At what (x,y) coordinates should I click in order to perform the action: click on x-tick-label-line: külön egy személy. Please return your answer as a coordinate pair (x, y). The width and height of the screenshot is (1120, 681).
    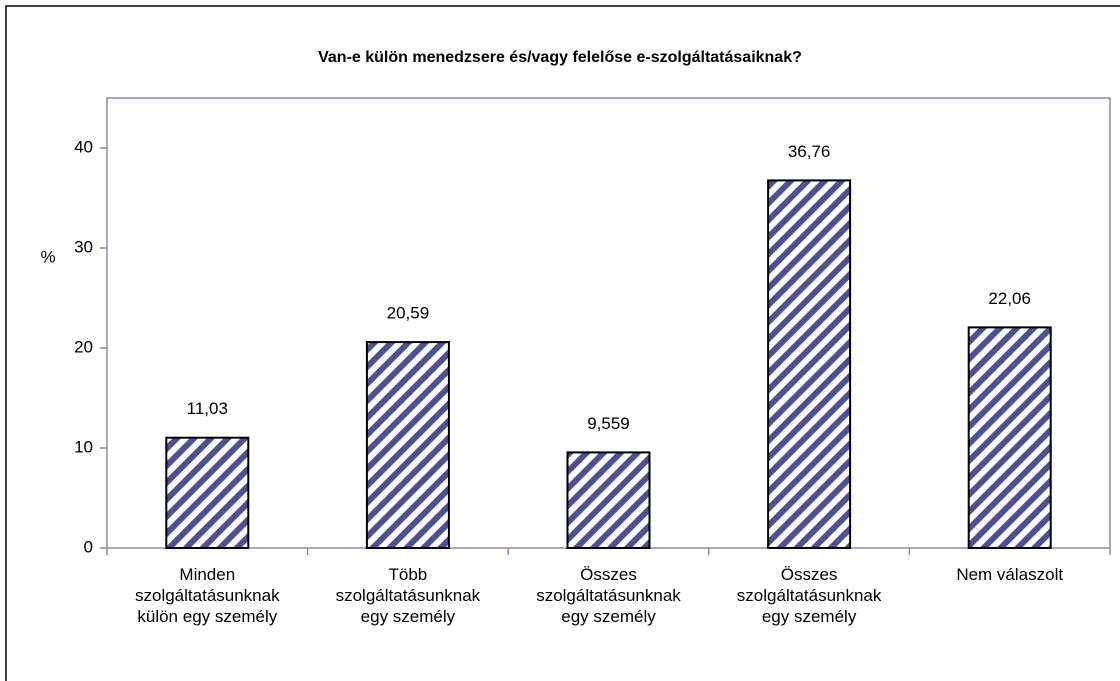
    Looking at the image, I should click on (207, 616).